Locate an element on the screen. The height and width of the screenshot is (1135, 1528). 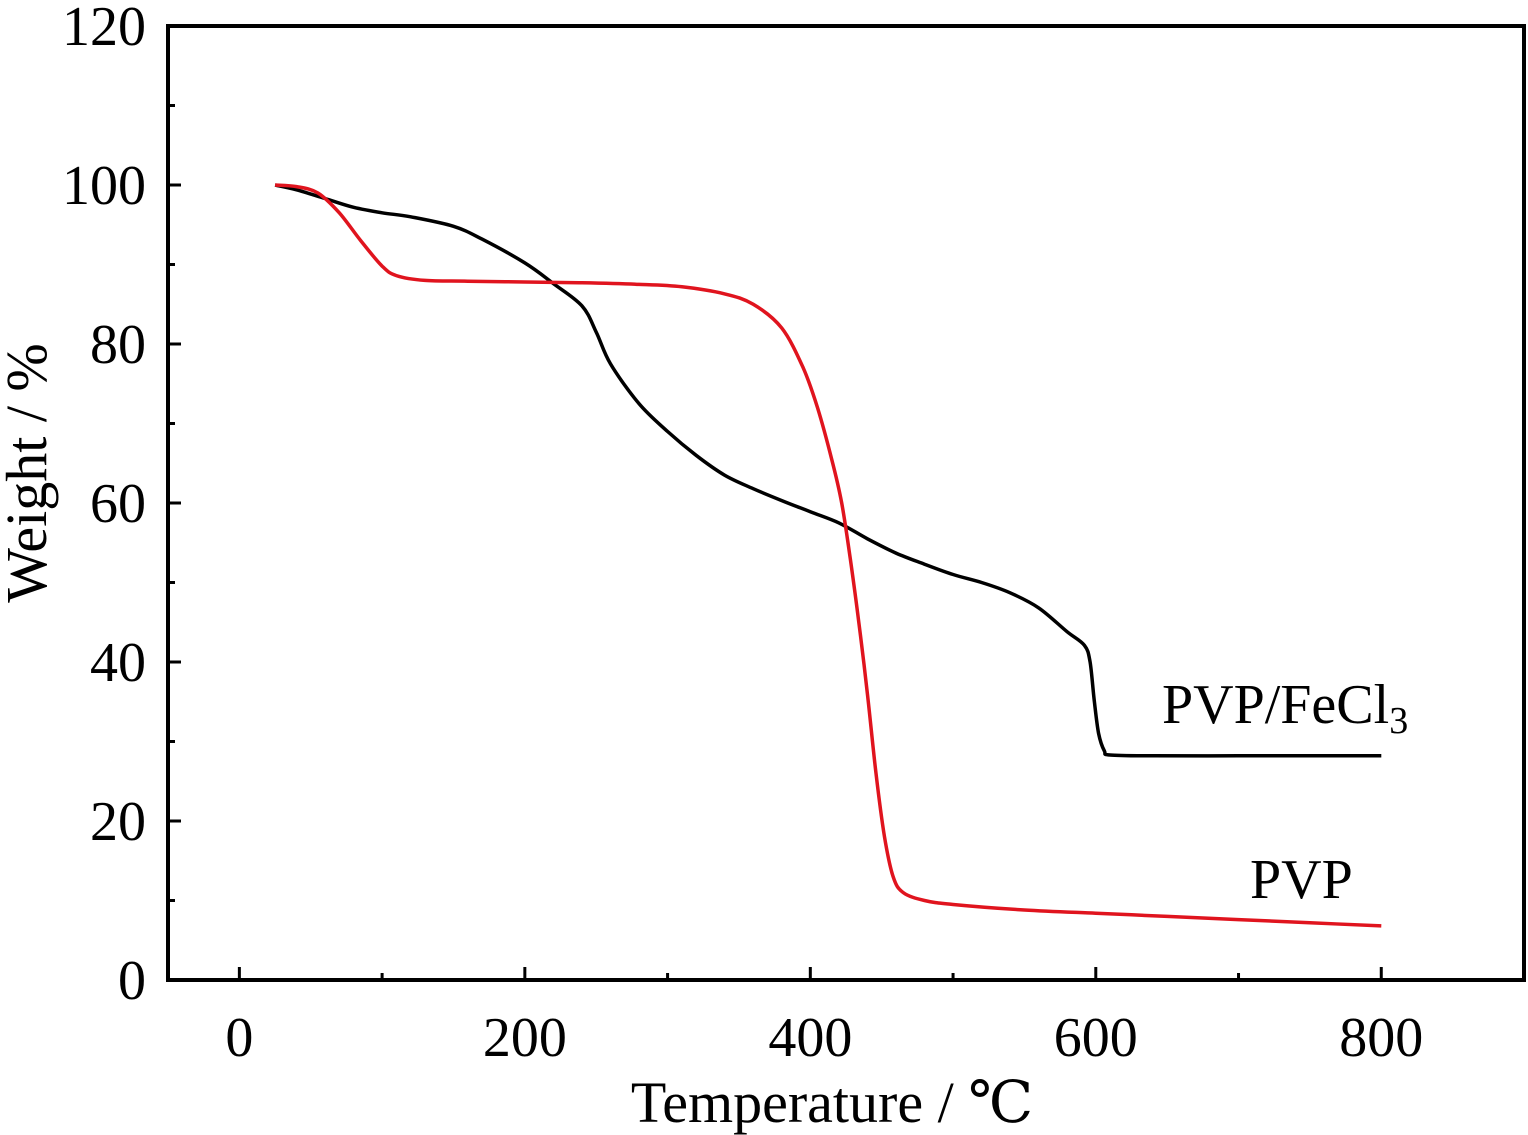
y-tick-label: 20 is located at coordinates (118, 822).